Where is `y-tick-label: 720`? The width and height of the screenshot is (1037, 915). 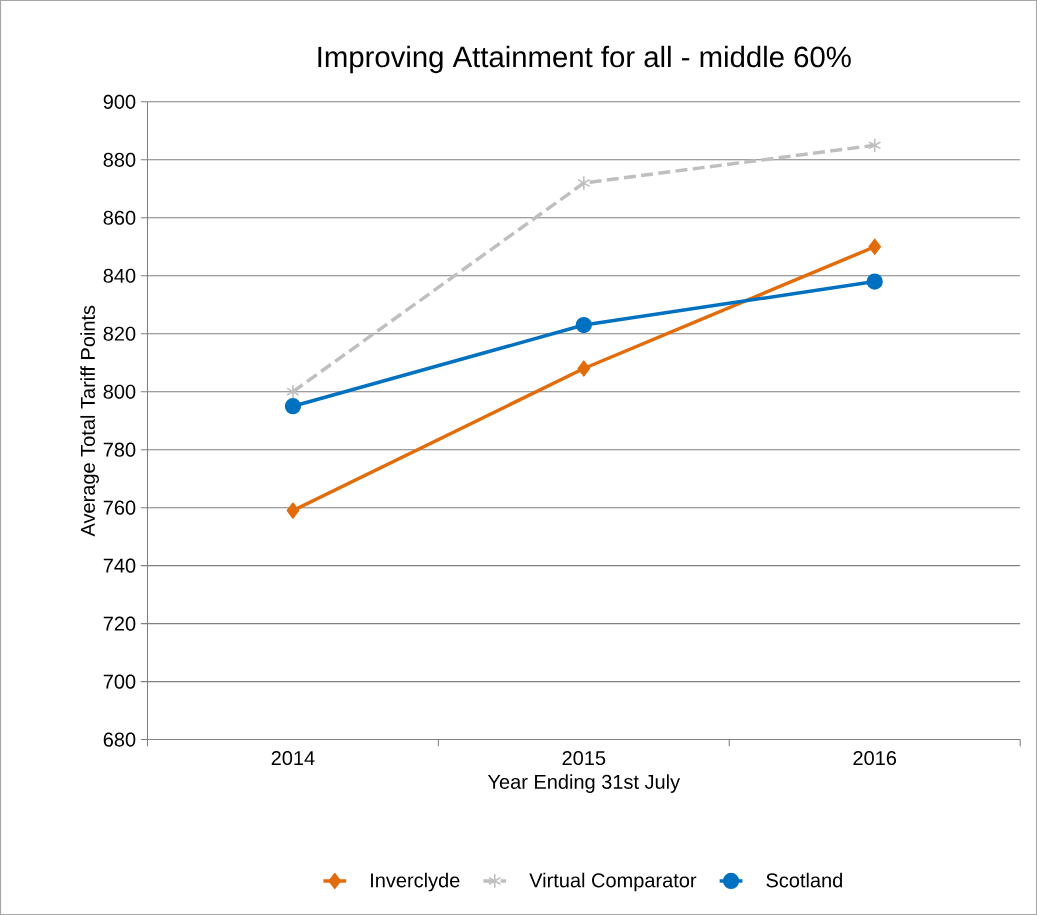 y-tick-label: 720 is located at coordinates (119, 623).